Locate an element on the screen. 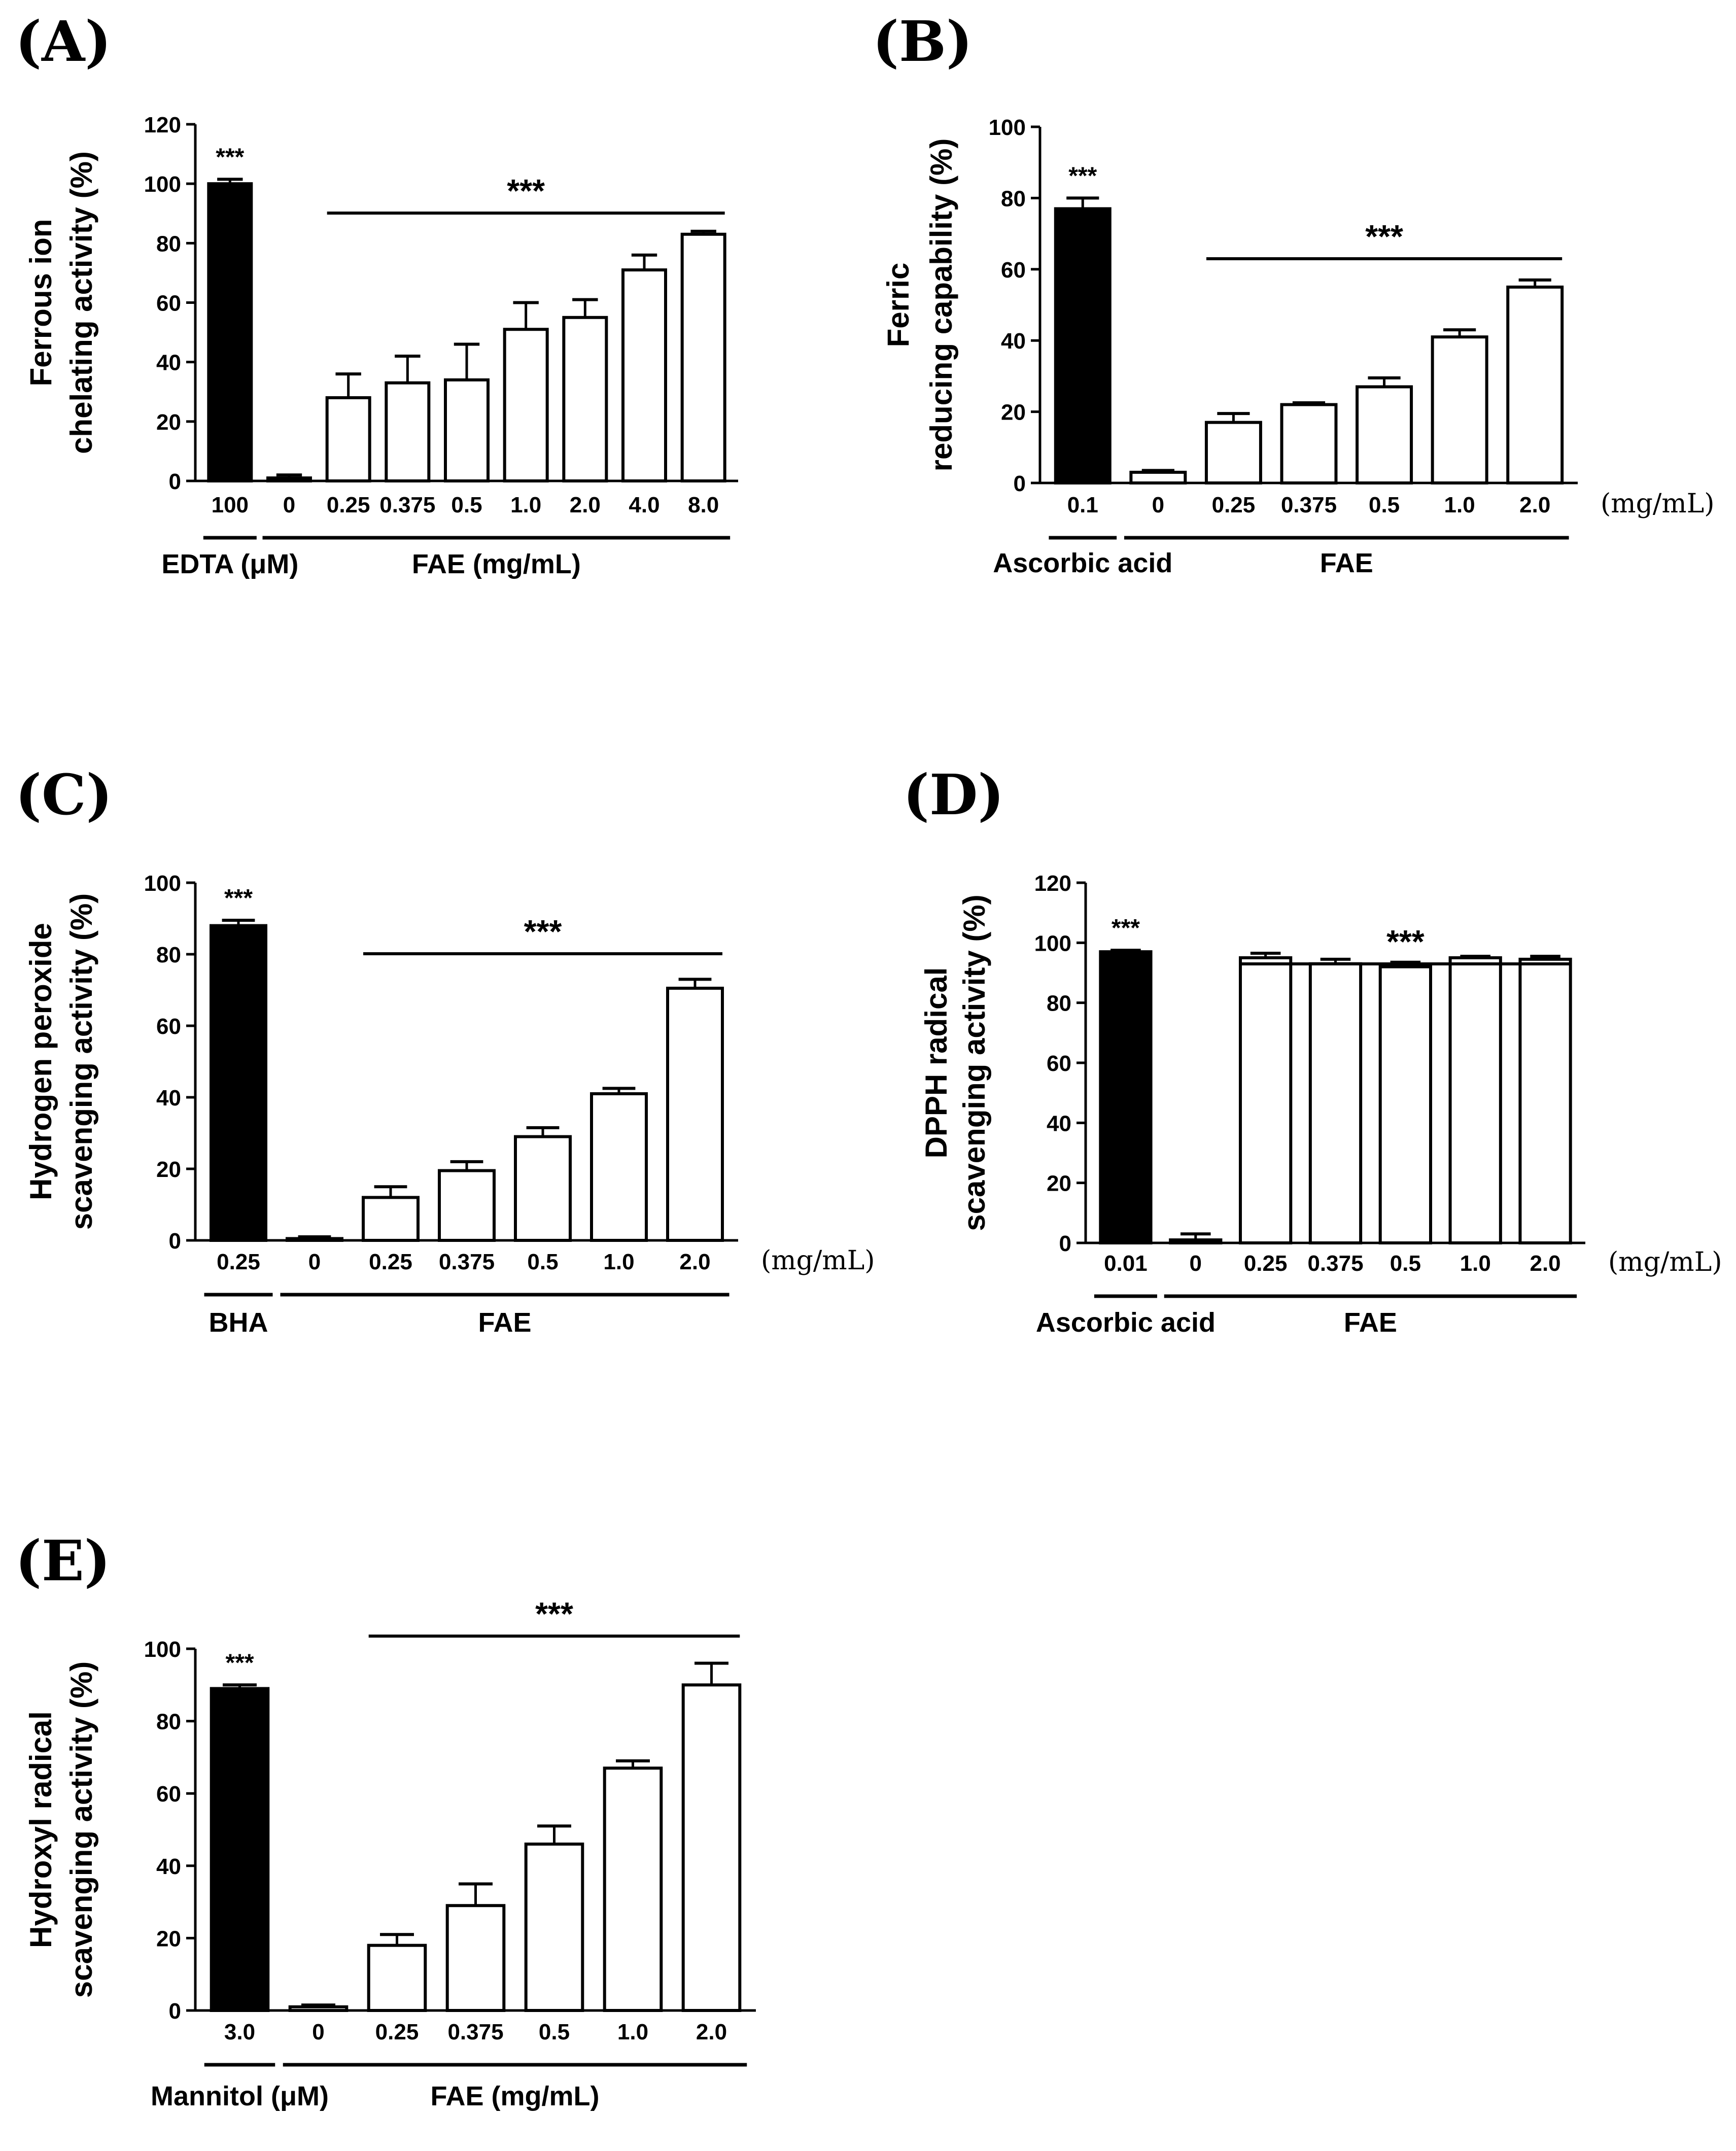 This screenshot has width=1736, height=2151. panel-a-ylabel-line-1: Ferrous ion is located at coordinates (41, 302).